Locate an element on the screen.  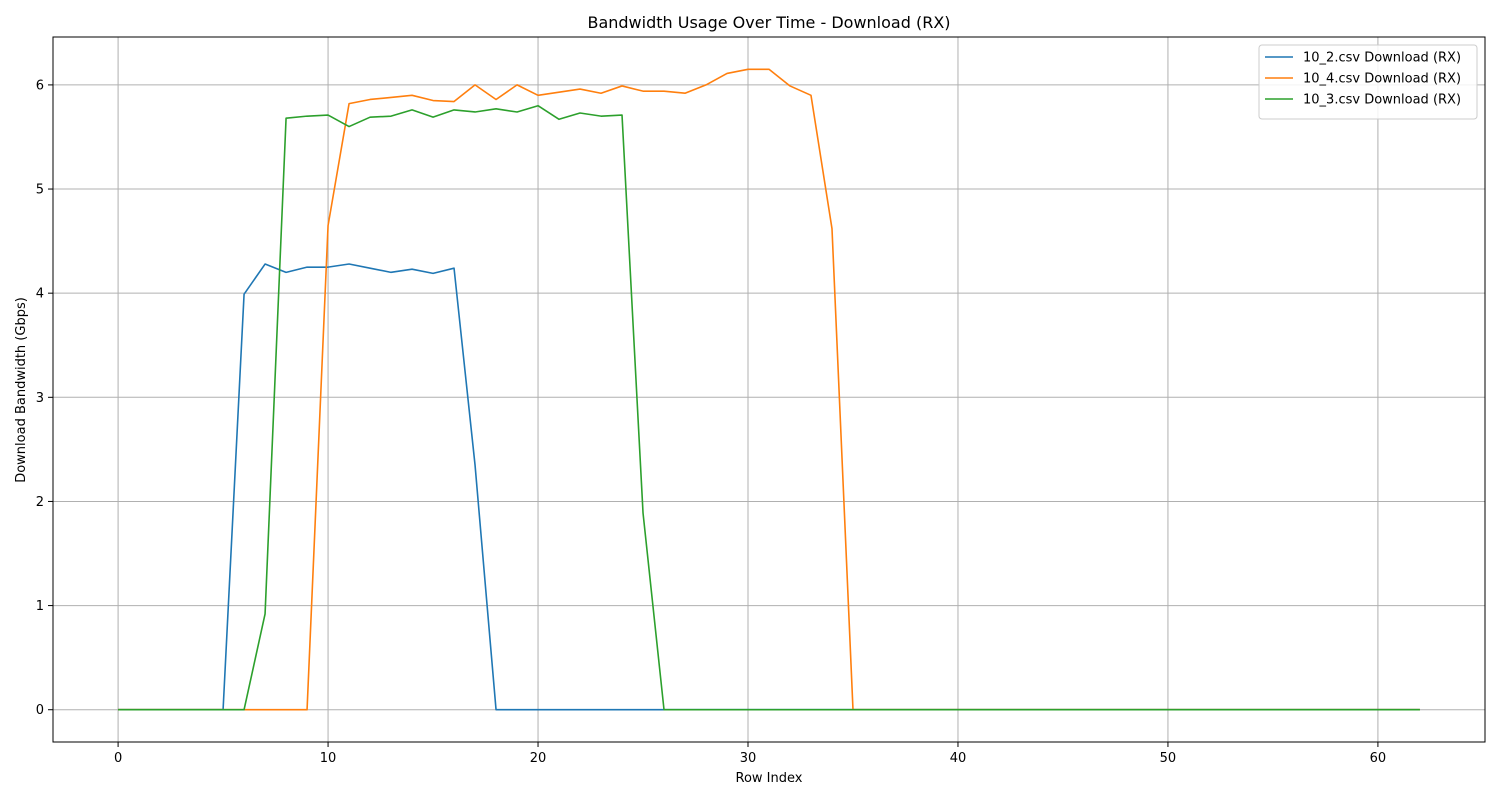
x-tick-label: 30 is located at coordinates (748, 758).